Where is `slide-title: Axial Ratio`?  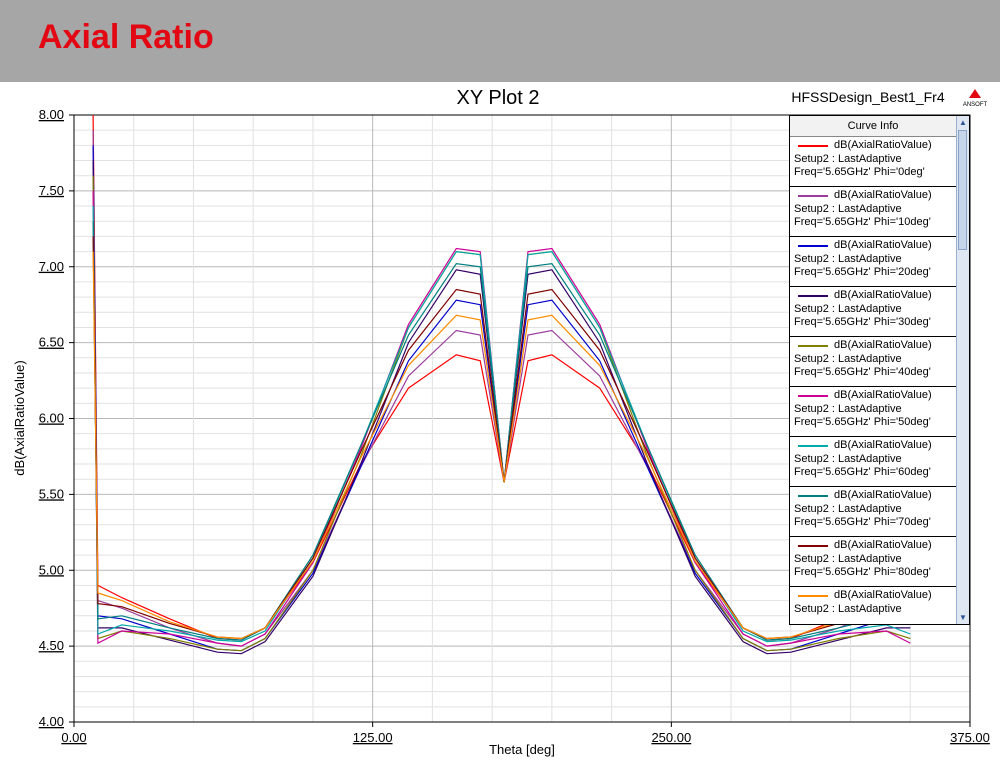
slide-title: Axial Ratio is located at coordinates (126, 37).